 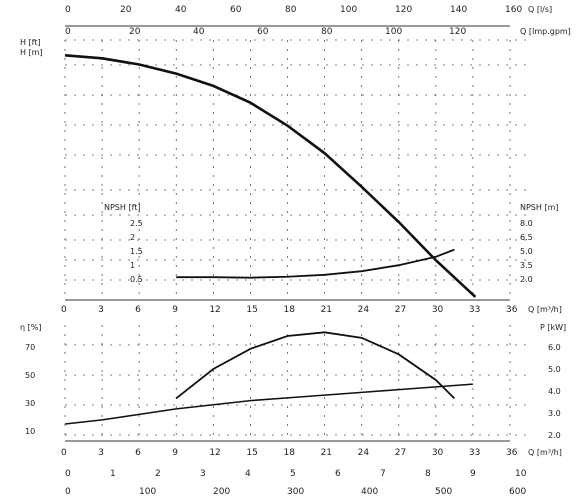 What do you see at coordinates (545, 452) in the screenshot?
I see `x-label-bottom: Q [m³/h]` at bounding box center [545, 452].